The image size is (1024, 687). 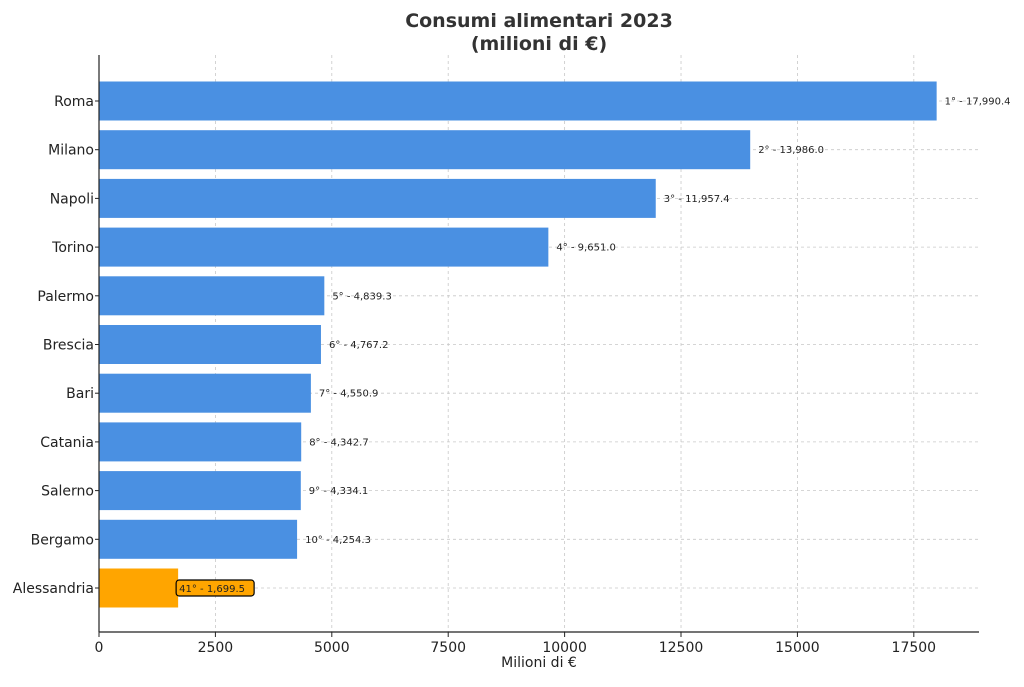 What do you see at coordinates (67, 492) in the screenshot?
I see `y-tick-label: Salerno` at bounding box center [67, 492].